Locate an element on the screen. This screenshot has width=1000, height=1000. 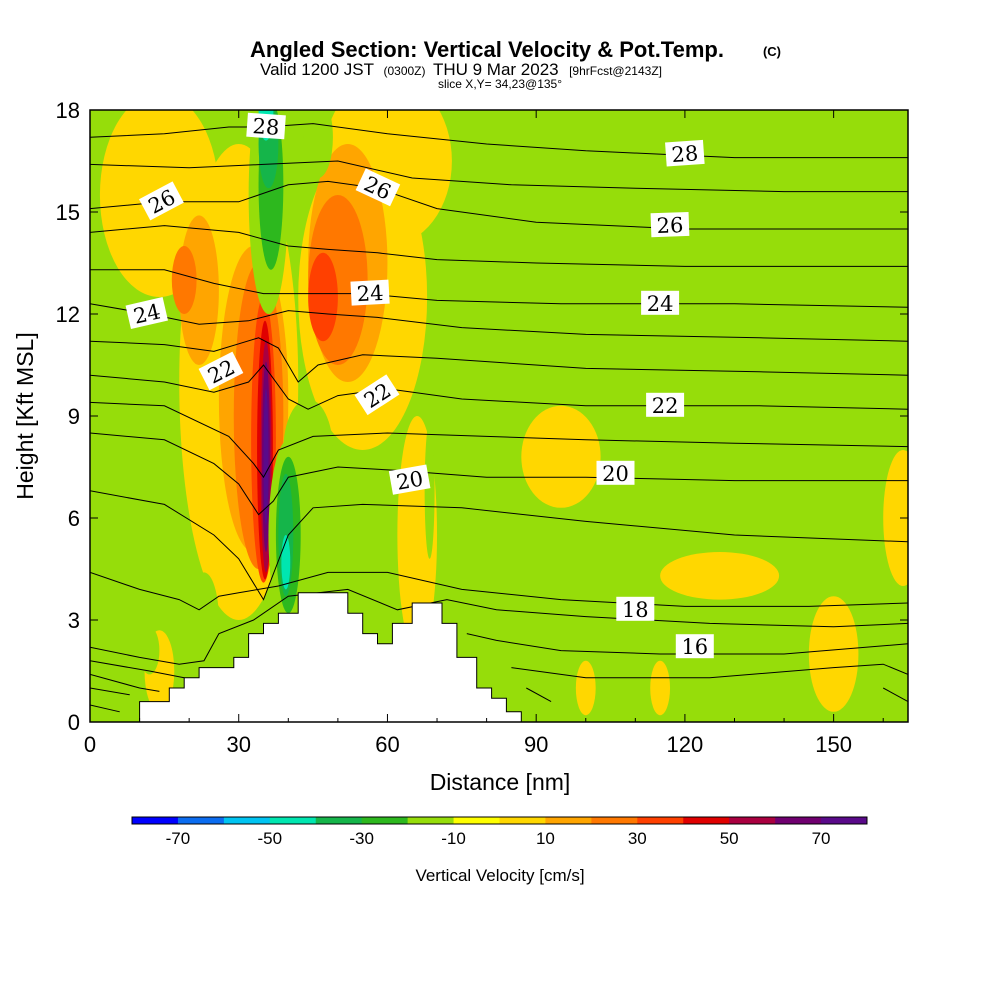
colorbar: -70 -50 -30 -10 10 30 50 70 is located at coordinates (499, 832).